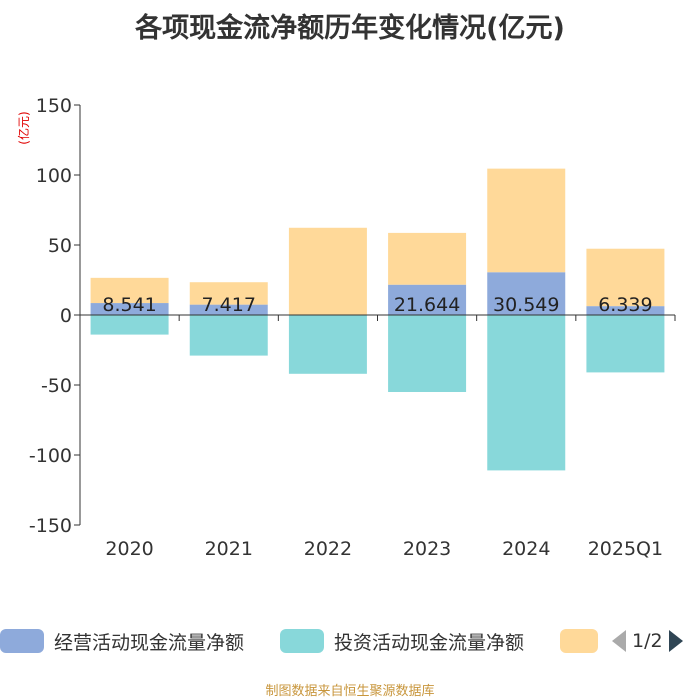  I want to click on y-tick-label: 150, so click(54, 106).